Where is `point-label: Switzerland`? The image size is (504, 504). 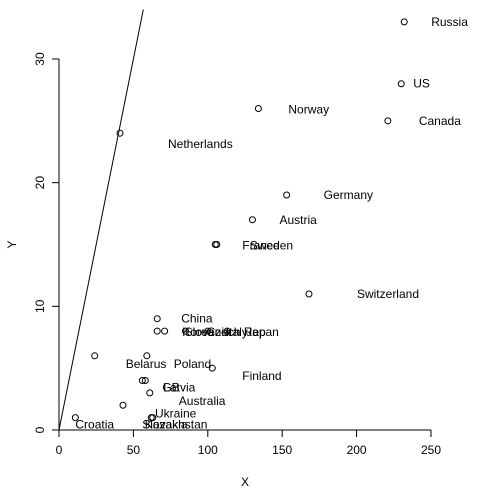
point-label: Switzerland is located at coordinates (388, 294).